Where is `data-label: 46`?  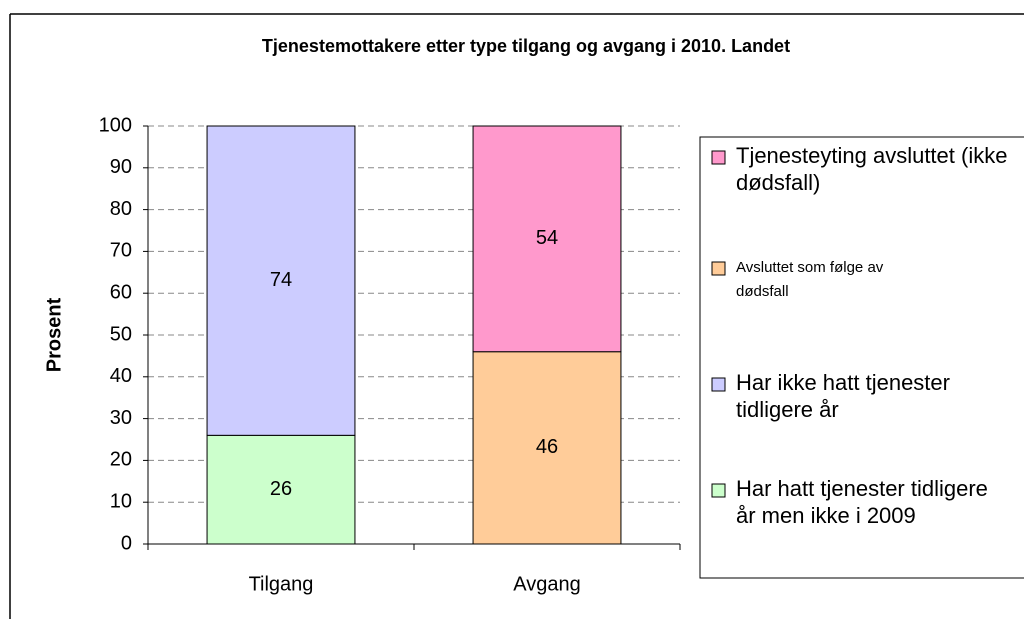
data-label: 46 is located at coordinates (547, 447).